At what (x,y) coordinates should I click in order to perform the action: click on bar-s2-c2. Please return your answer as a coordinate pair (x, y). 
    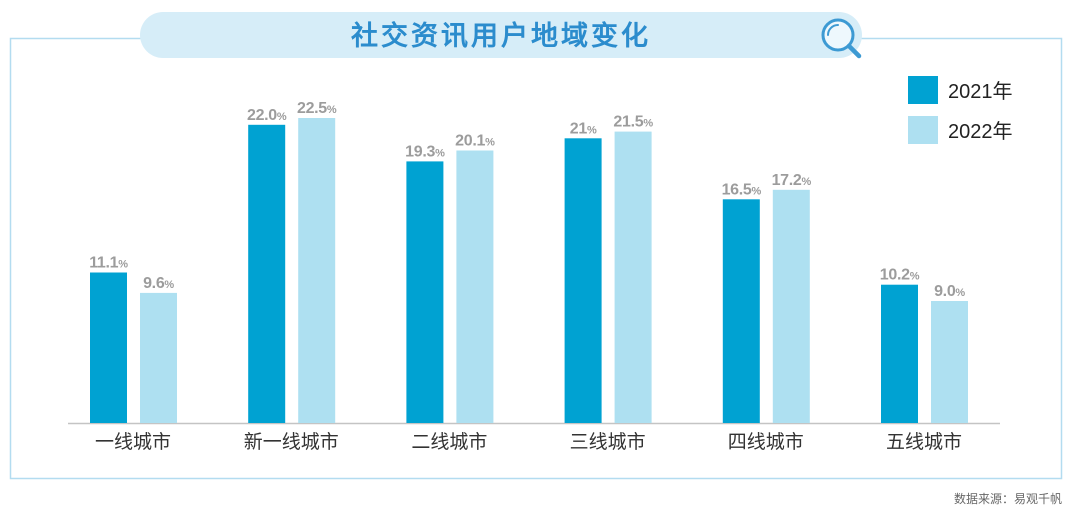
    Looking at the image, I should click on (317, 270).